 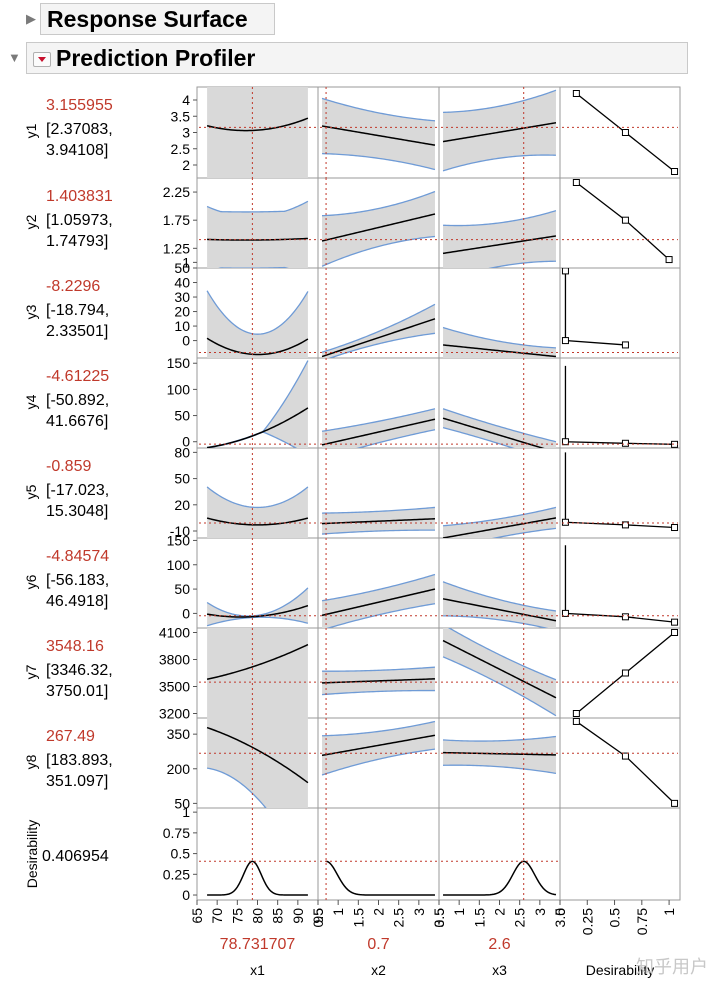 What do you see at coordinates (182, 268) in the screenshot?
I see `y-tick-label-y3: 50` at bounding box center [182, 268].